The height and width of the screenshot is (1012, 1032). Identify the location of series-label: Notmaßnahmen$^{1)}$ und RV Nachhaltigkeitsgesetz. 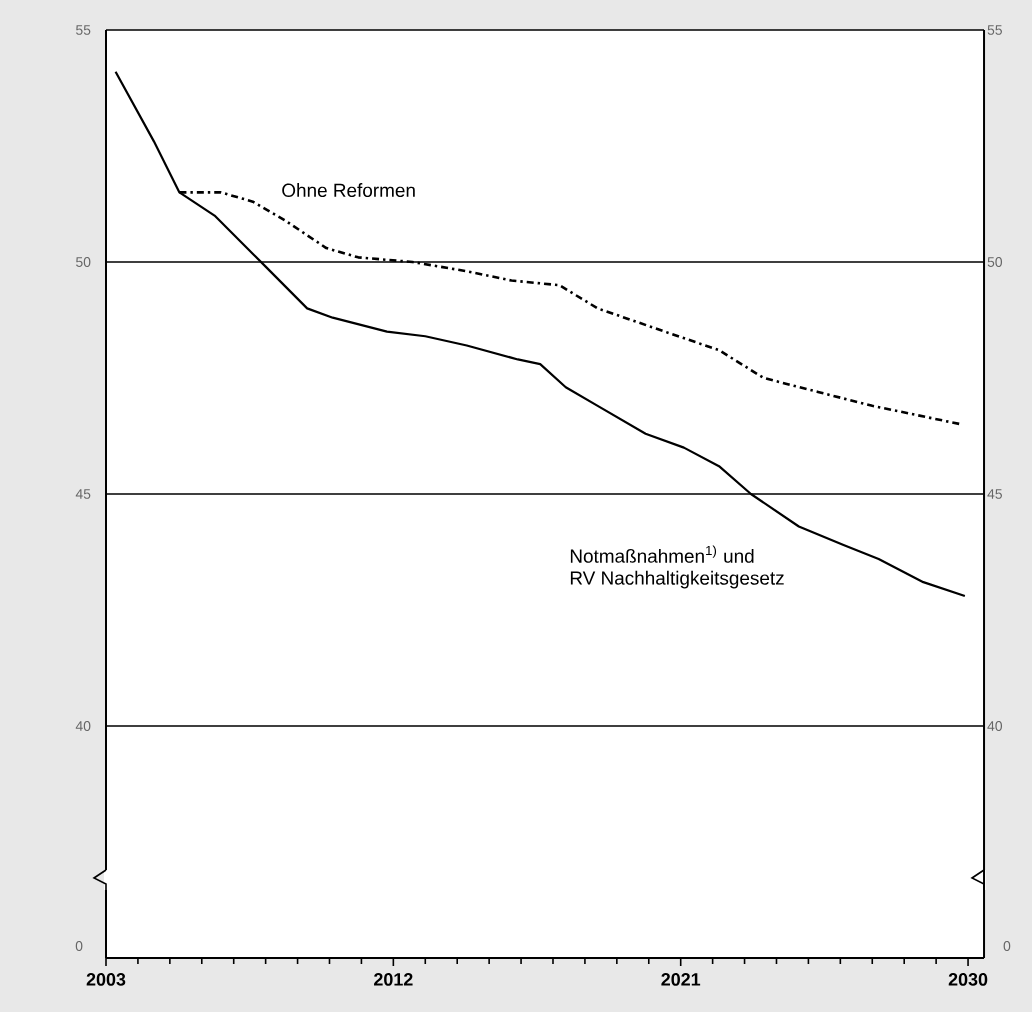
(677, 567).